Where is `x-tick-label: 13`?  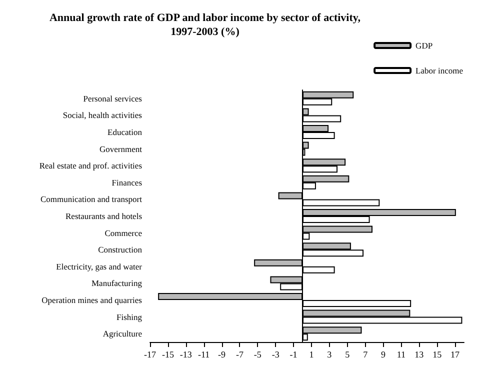 x-tick-label: 13 is located at coordinates (419, 355).